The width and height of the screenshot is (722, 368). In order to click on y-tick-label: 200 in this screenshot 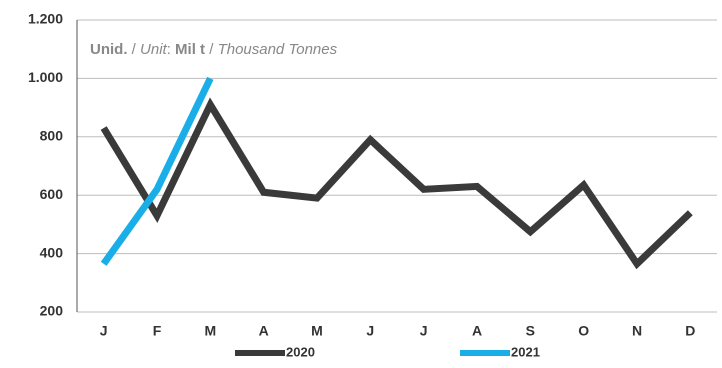, I will do `click(52, 311)`.